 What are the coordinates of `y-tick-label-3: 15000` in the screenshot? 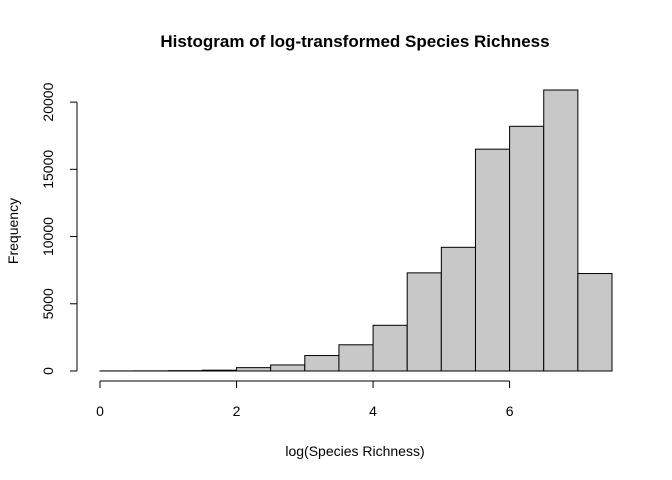 It's located at (48, 169).